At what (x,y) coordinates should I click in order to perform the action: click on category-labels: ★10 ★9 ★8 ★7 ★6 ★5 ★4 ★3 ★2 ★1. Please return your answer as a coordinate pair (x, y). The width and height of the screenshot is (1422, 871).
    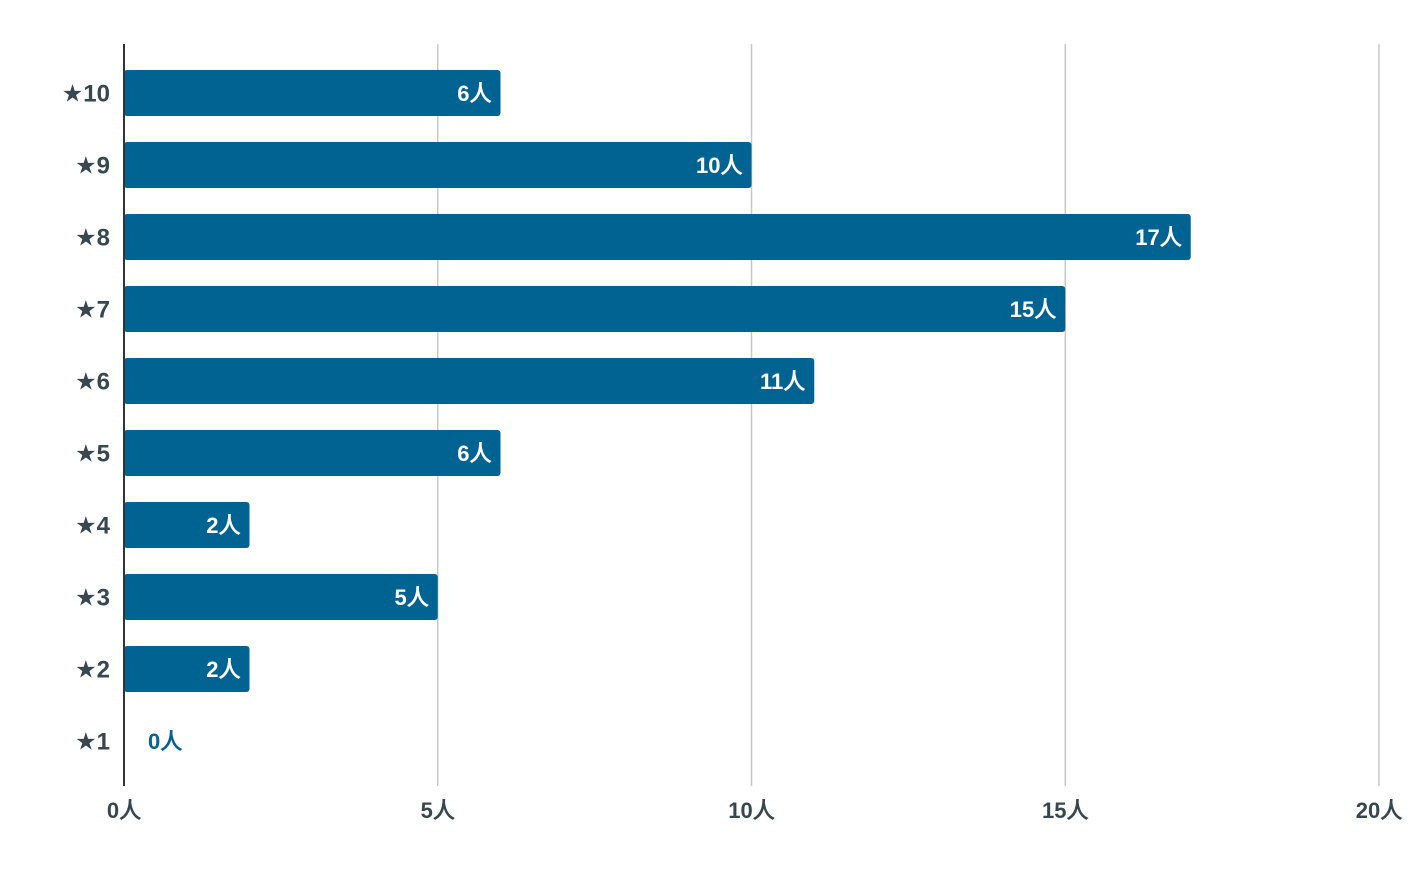
    Looking at the image, I should click on (86, 418).